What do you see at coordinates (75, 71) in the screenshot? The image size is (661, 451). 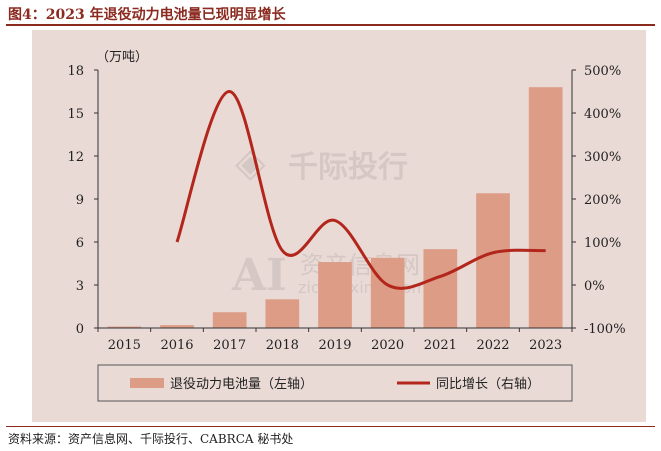 I see `y-left-tick: 18` at bounding box center [75, 71].